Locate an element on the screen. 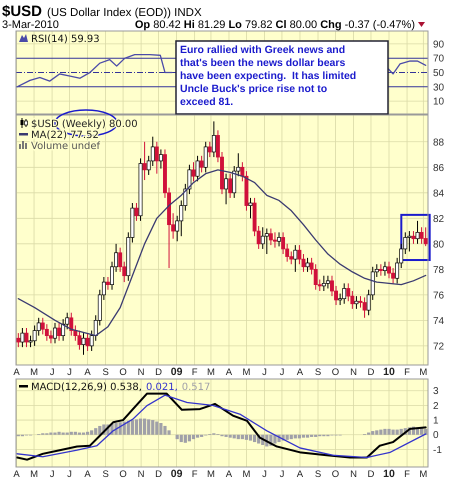 Image resolution: width=461 pixels, height=482 pixels. annotation: Euro rallied with Greek news and that's been the news dollar bears have been expecting. It has limited Uncle Buck's price rise not to exceed 81. is located at coordinates (268, 76).